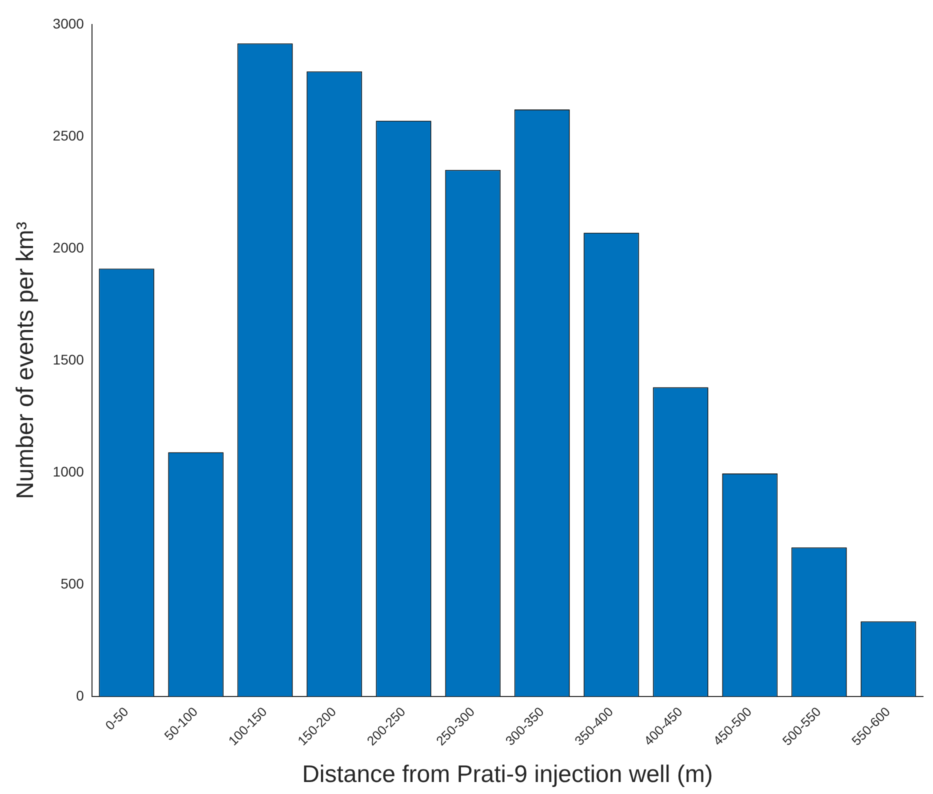 The height and width of the screenshot is (794, 933). What do you see at coordinates (68, 135) in the screenshot?
I see `y-tick-label: 2500` at bounding box center [68, 135].